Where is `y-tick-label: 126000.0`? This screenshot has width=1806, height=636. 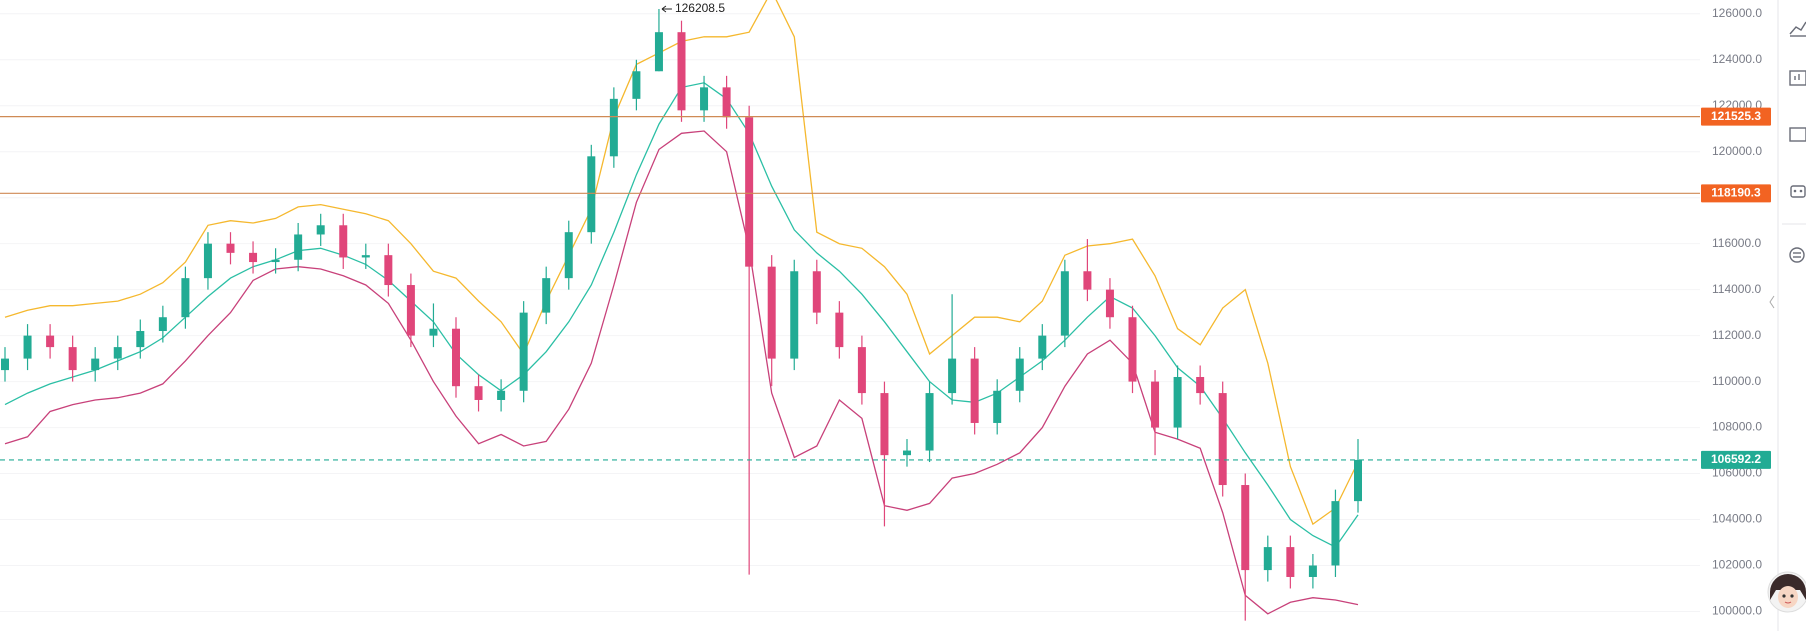 y-tick-label: 126000.0 is located at coordinates (1737, 13).